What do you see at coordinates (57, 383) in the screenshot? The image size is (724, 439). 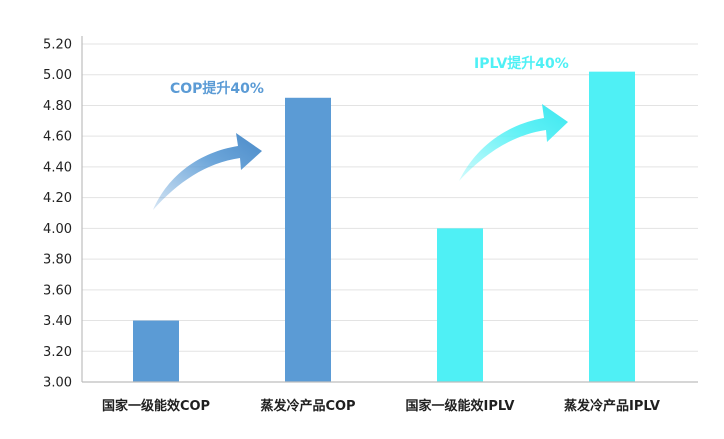 I see `y-tick-label: 3.00` at bounding box center [57, 383].